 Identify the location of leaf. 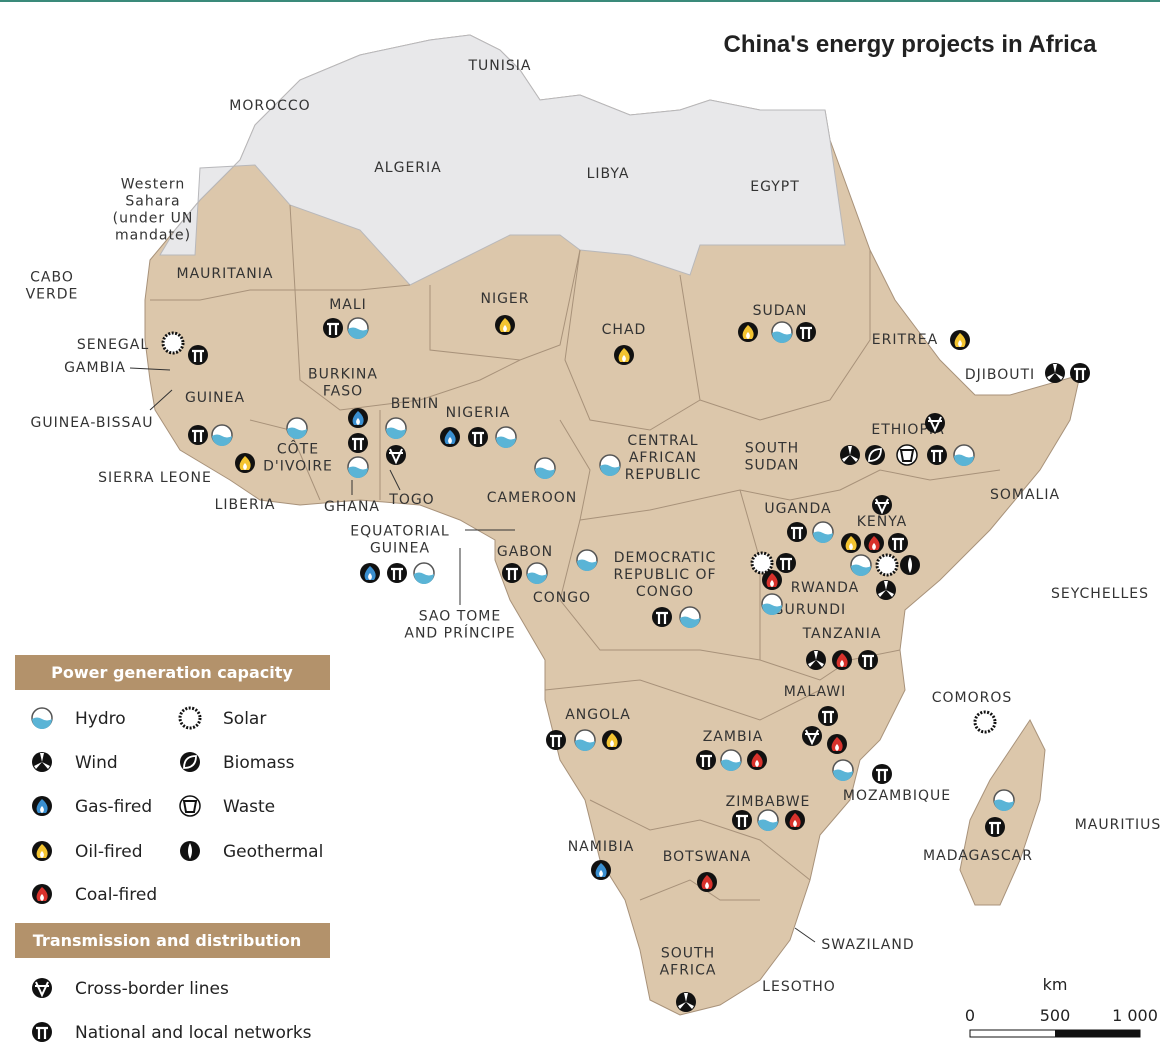
(190, 762).